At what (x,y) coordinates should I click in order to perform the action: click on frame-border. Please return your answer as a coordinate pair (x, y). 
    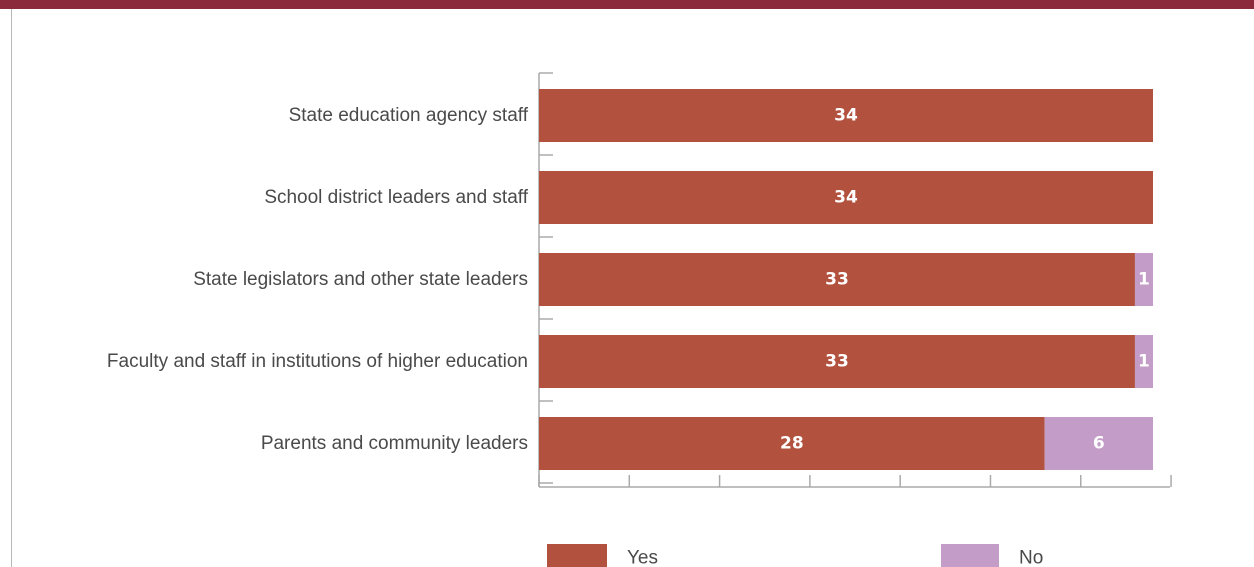
    Looking at the image, I should click on (11, 288).